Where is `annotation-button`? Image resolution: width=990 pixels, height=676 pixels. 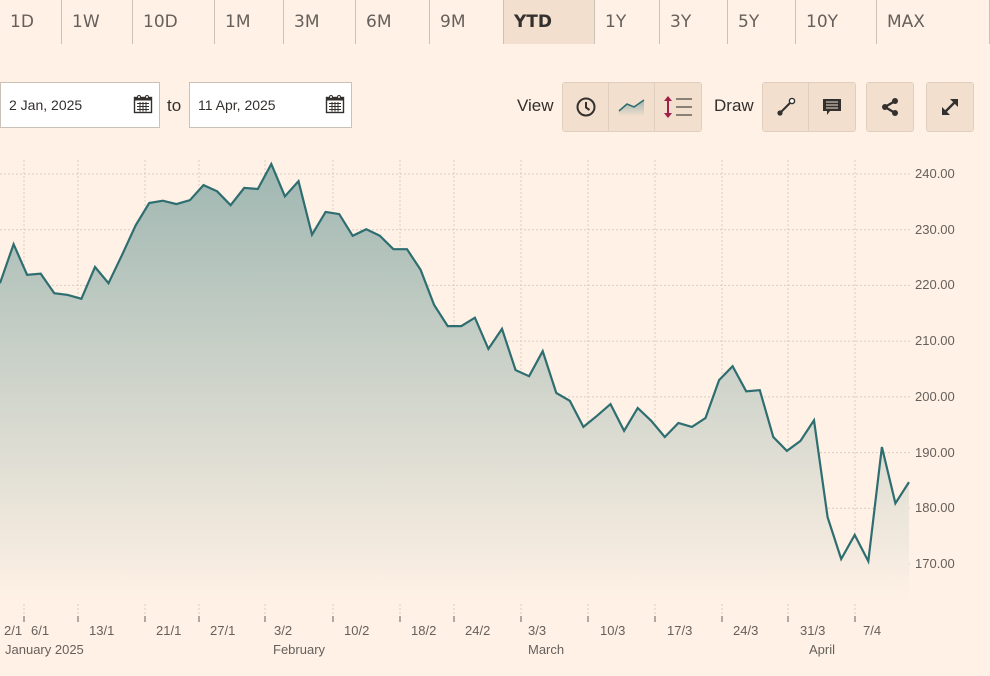 annotation-button is located at coordinates (832, 107).